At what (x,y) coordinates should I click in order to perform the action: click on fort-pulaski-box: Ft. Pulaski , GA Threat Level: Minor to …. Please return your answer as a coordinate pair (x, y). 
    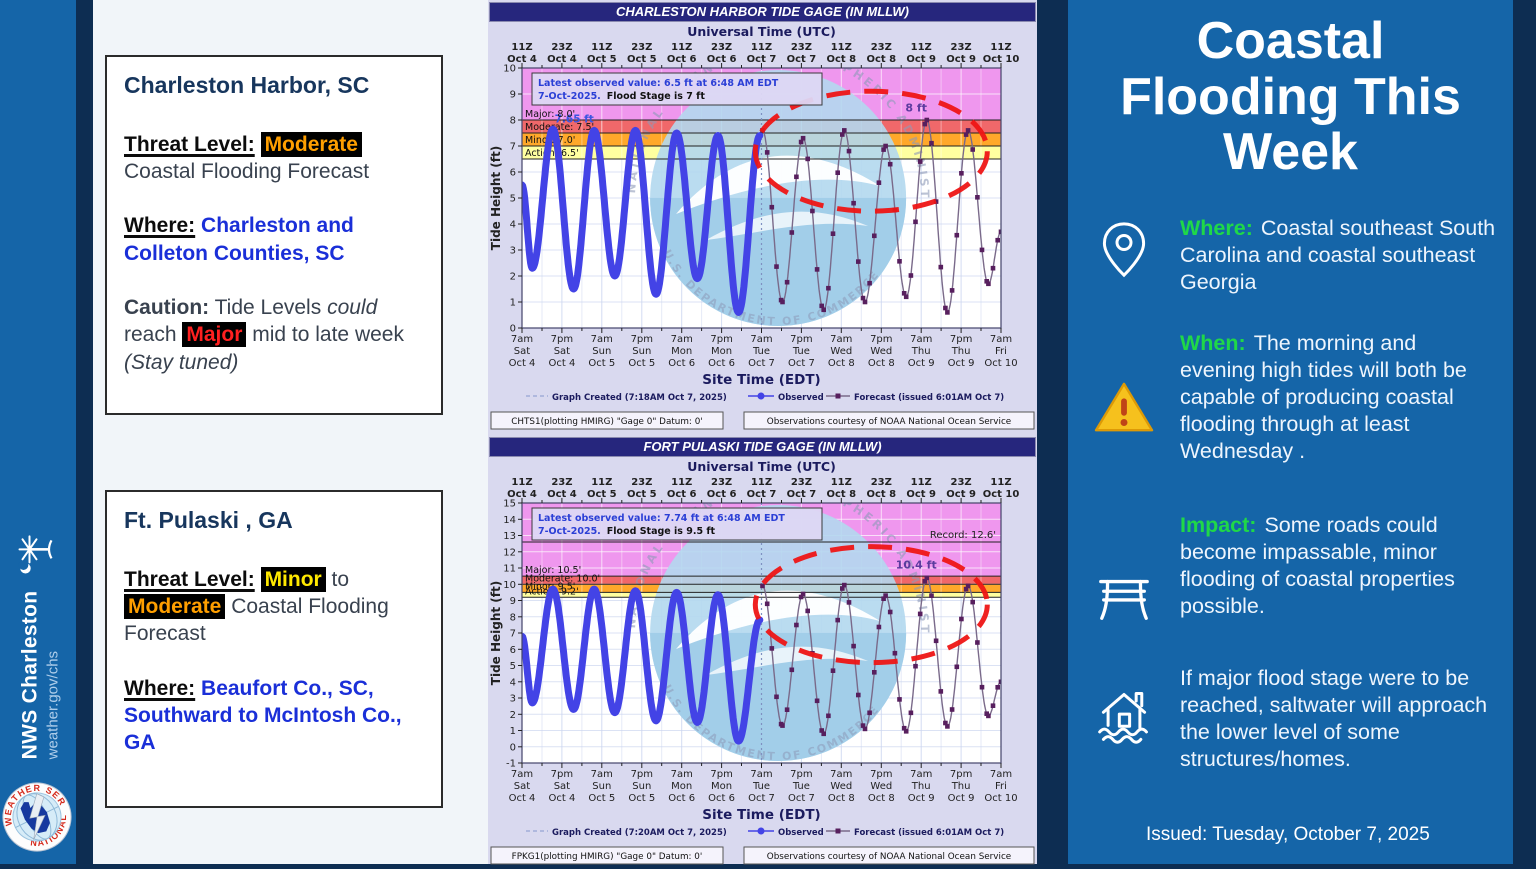
    Looking at the image, I should click on (274, 649).